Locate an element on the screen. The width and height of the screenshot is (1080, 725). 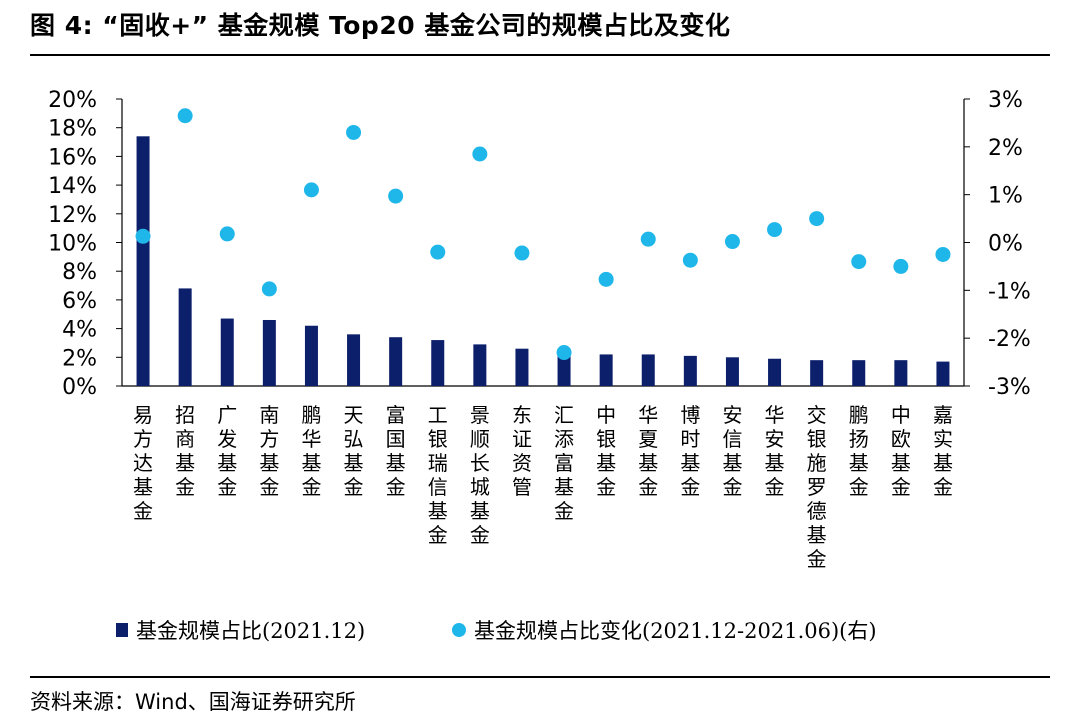
left-tick-label: 10% is located at coordinates (72, 244).